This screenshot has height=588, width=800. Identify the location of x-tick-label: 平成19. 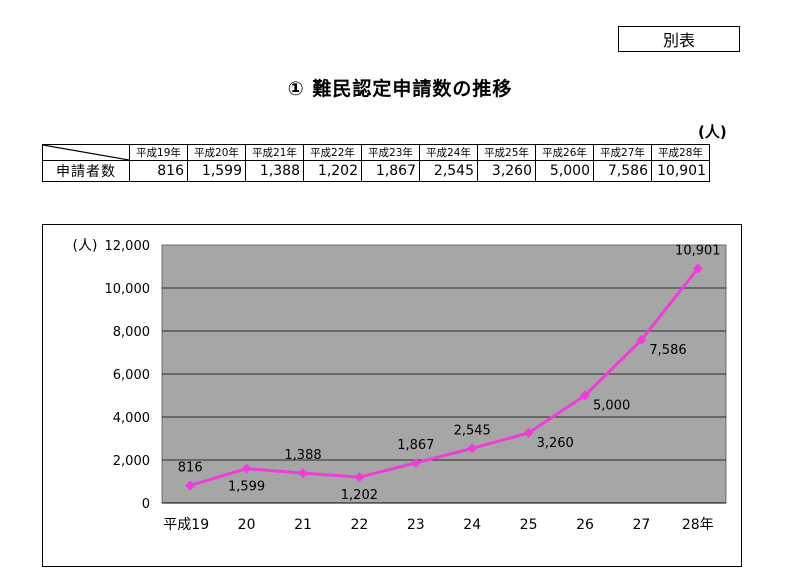
(186, 525).